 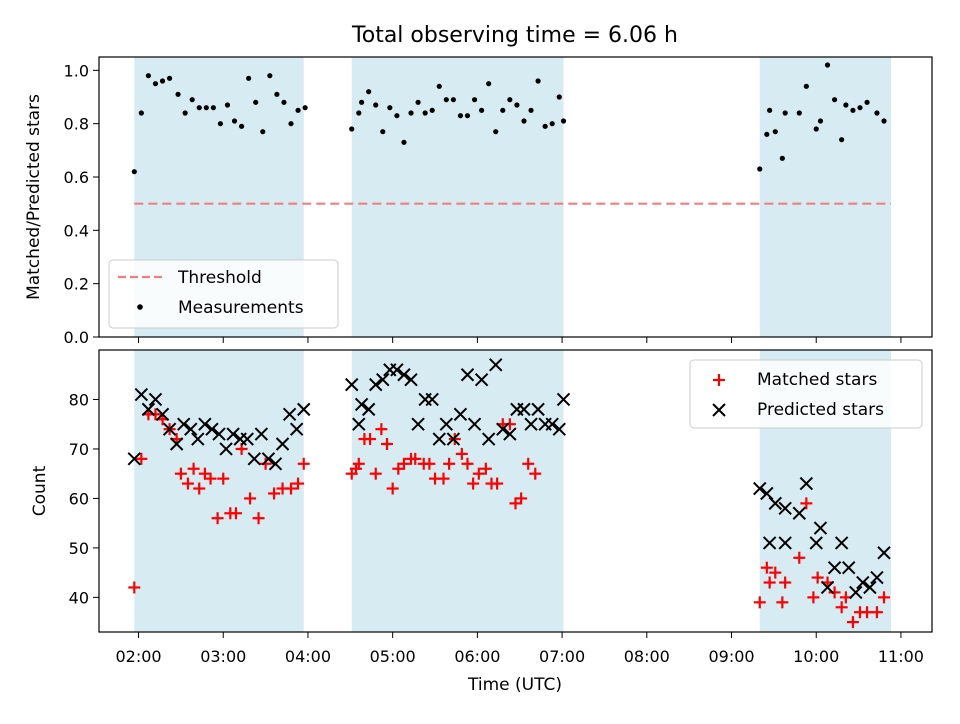 What do you see at coordinates (509, 118) in the screenshot?
I see `top-measurement-points` at bounding box center [509, 118].